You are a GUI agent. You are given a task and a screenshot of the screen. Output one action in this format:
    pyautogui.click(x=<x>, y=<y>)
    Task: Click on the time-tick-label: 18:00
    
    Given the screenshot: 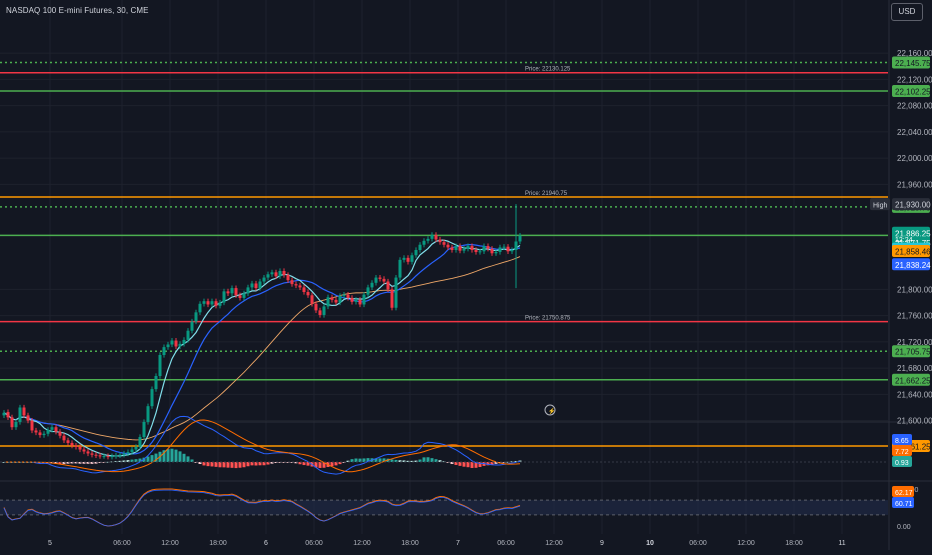 What is the action you would take?
    pyautogui.click(x=794, y=543)
    